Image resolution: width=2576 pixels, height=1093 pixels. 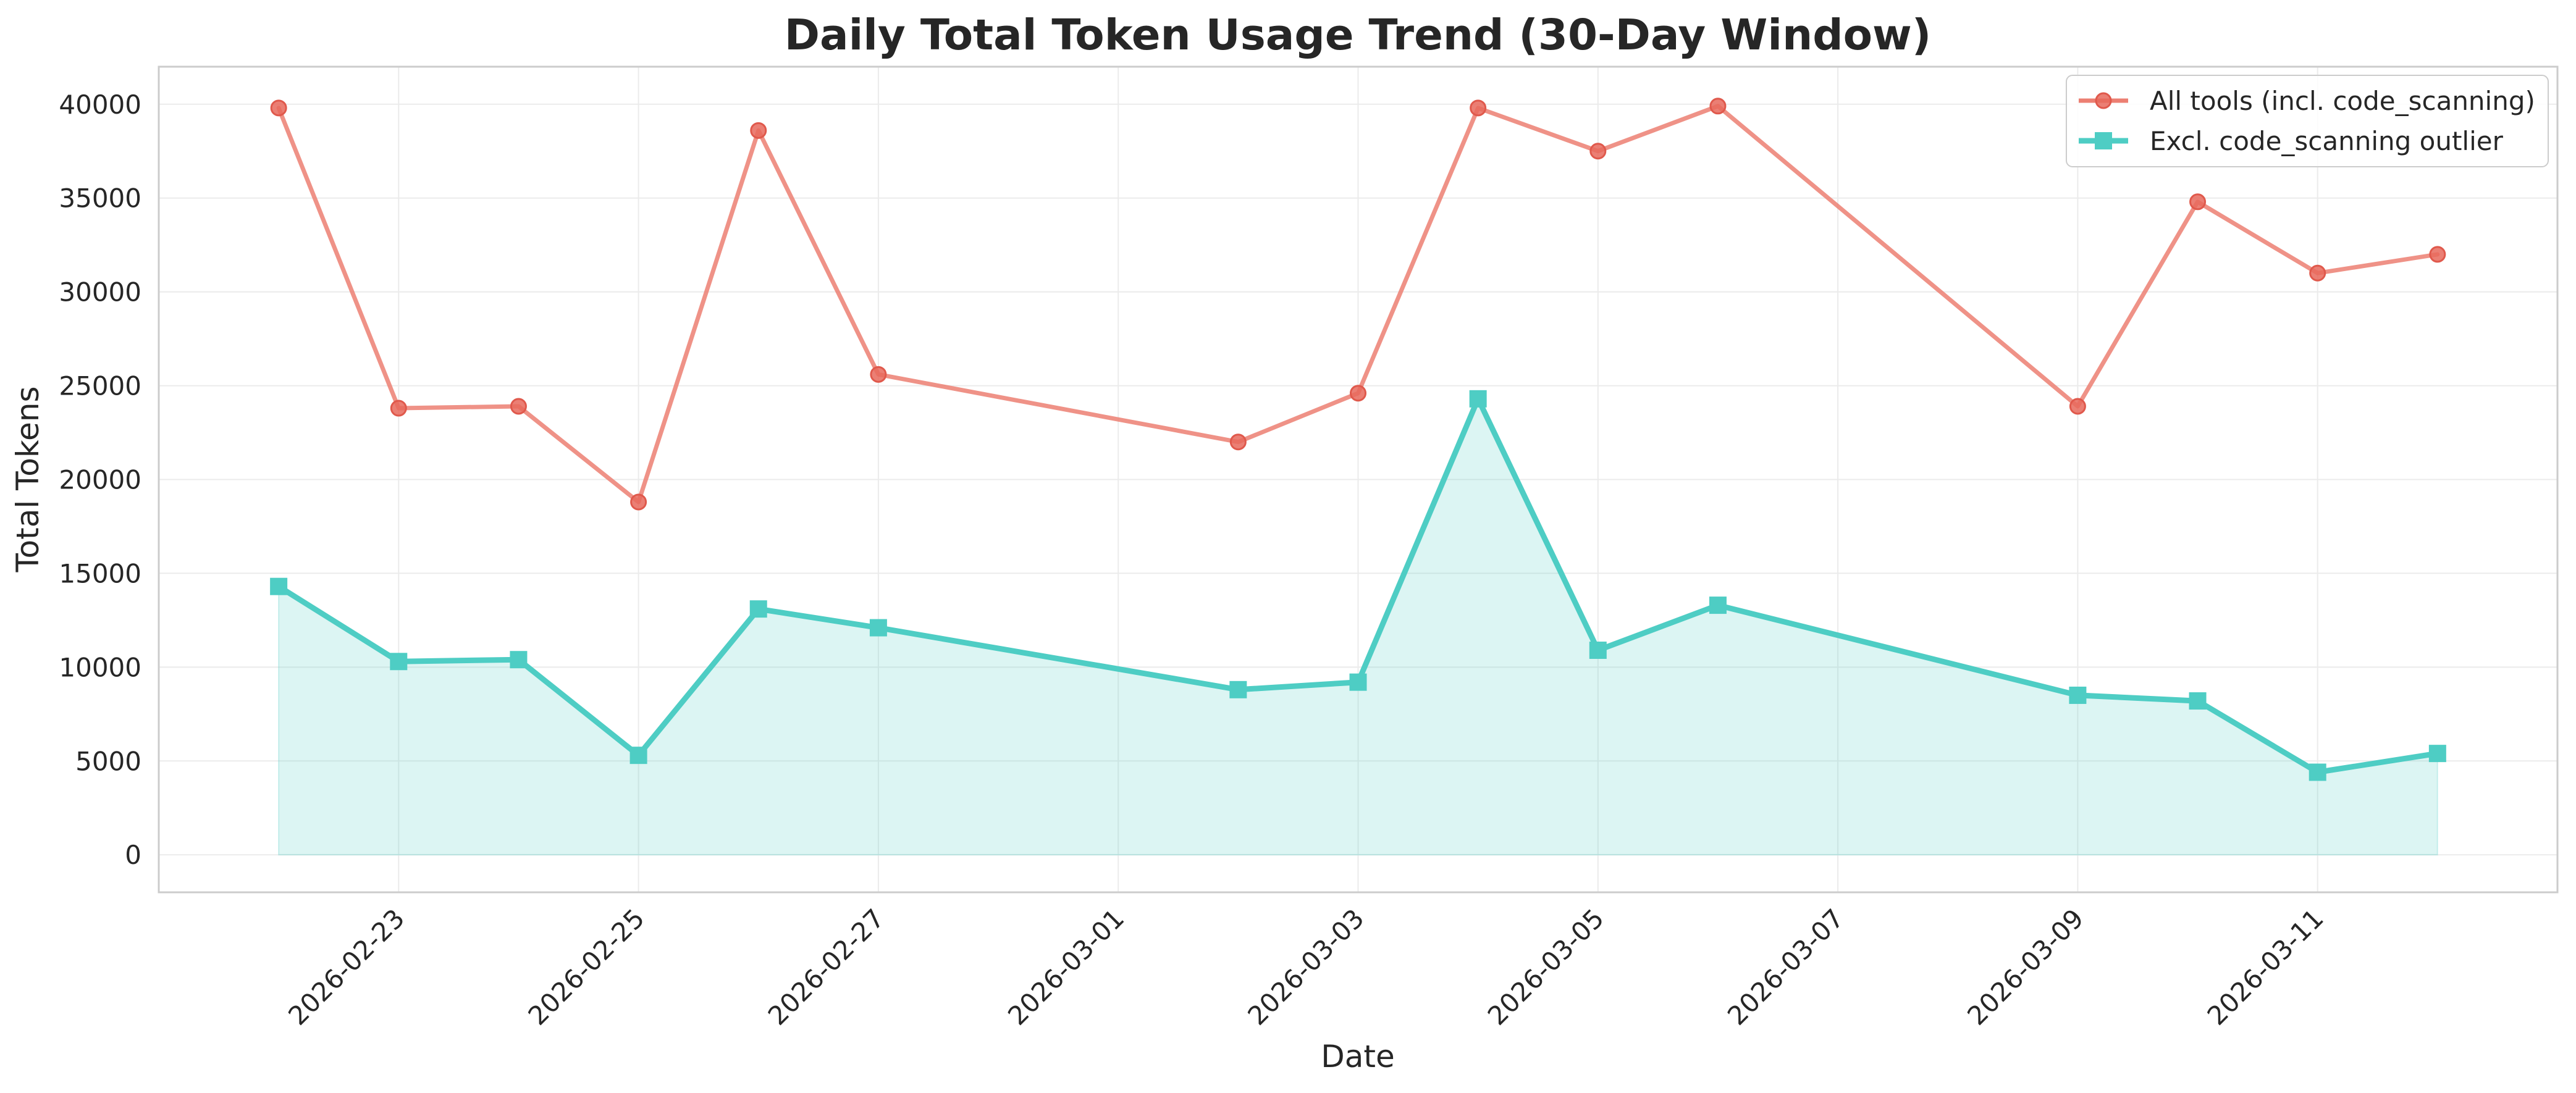 What do you see at coordinates (100, 667) in the screenshot?
I see `y-tick-label: 10000` at bounding box center [100, 667].